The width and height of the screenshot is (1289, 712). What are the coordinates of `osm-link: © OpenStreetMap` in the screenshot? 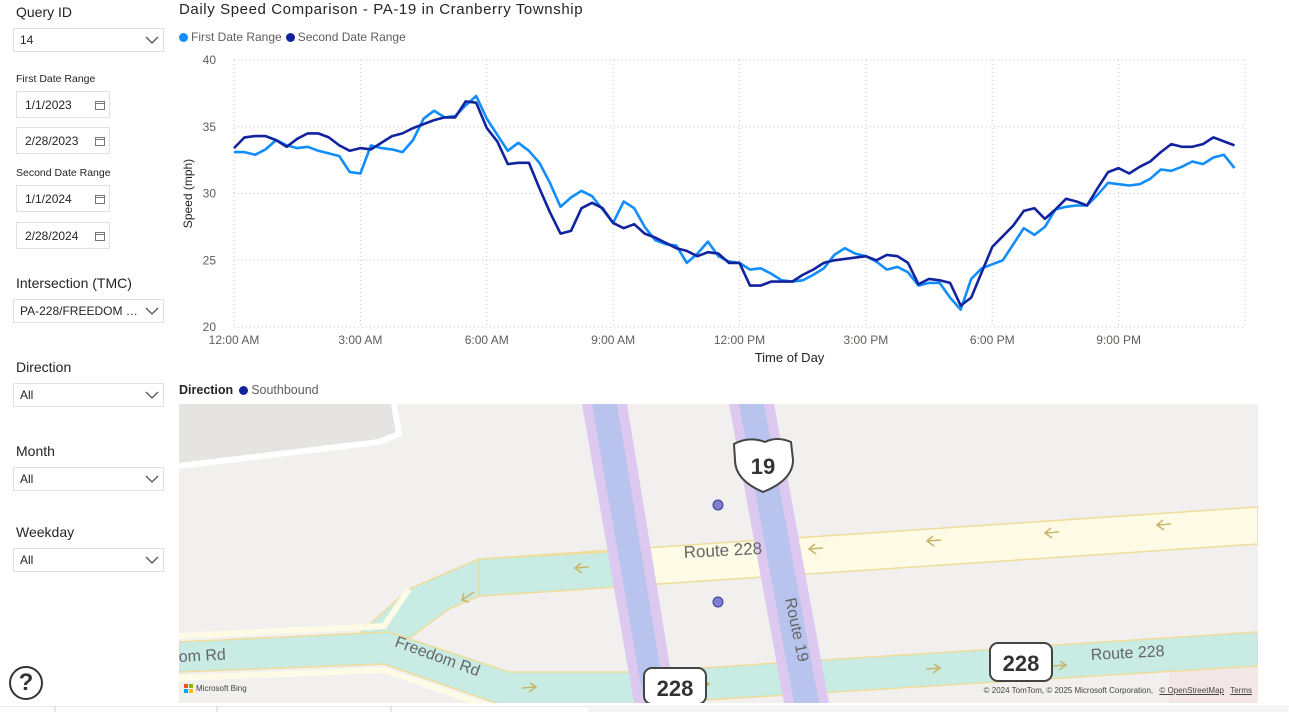 It's located at (1191, 690).